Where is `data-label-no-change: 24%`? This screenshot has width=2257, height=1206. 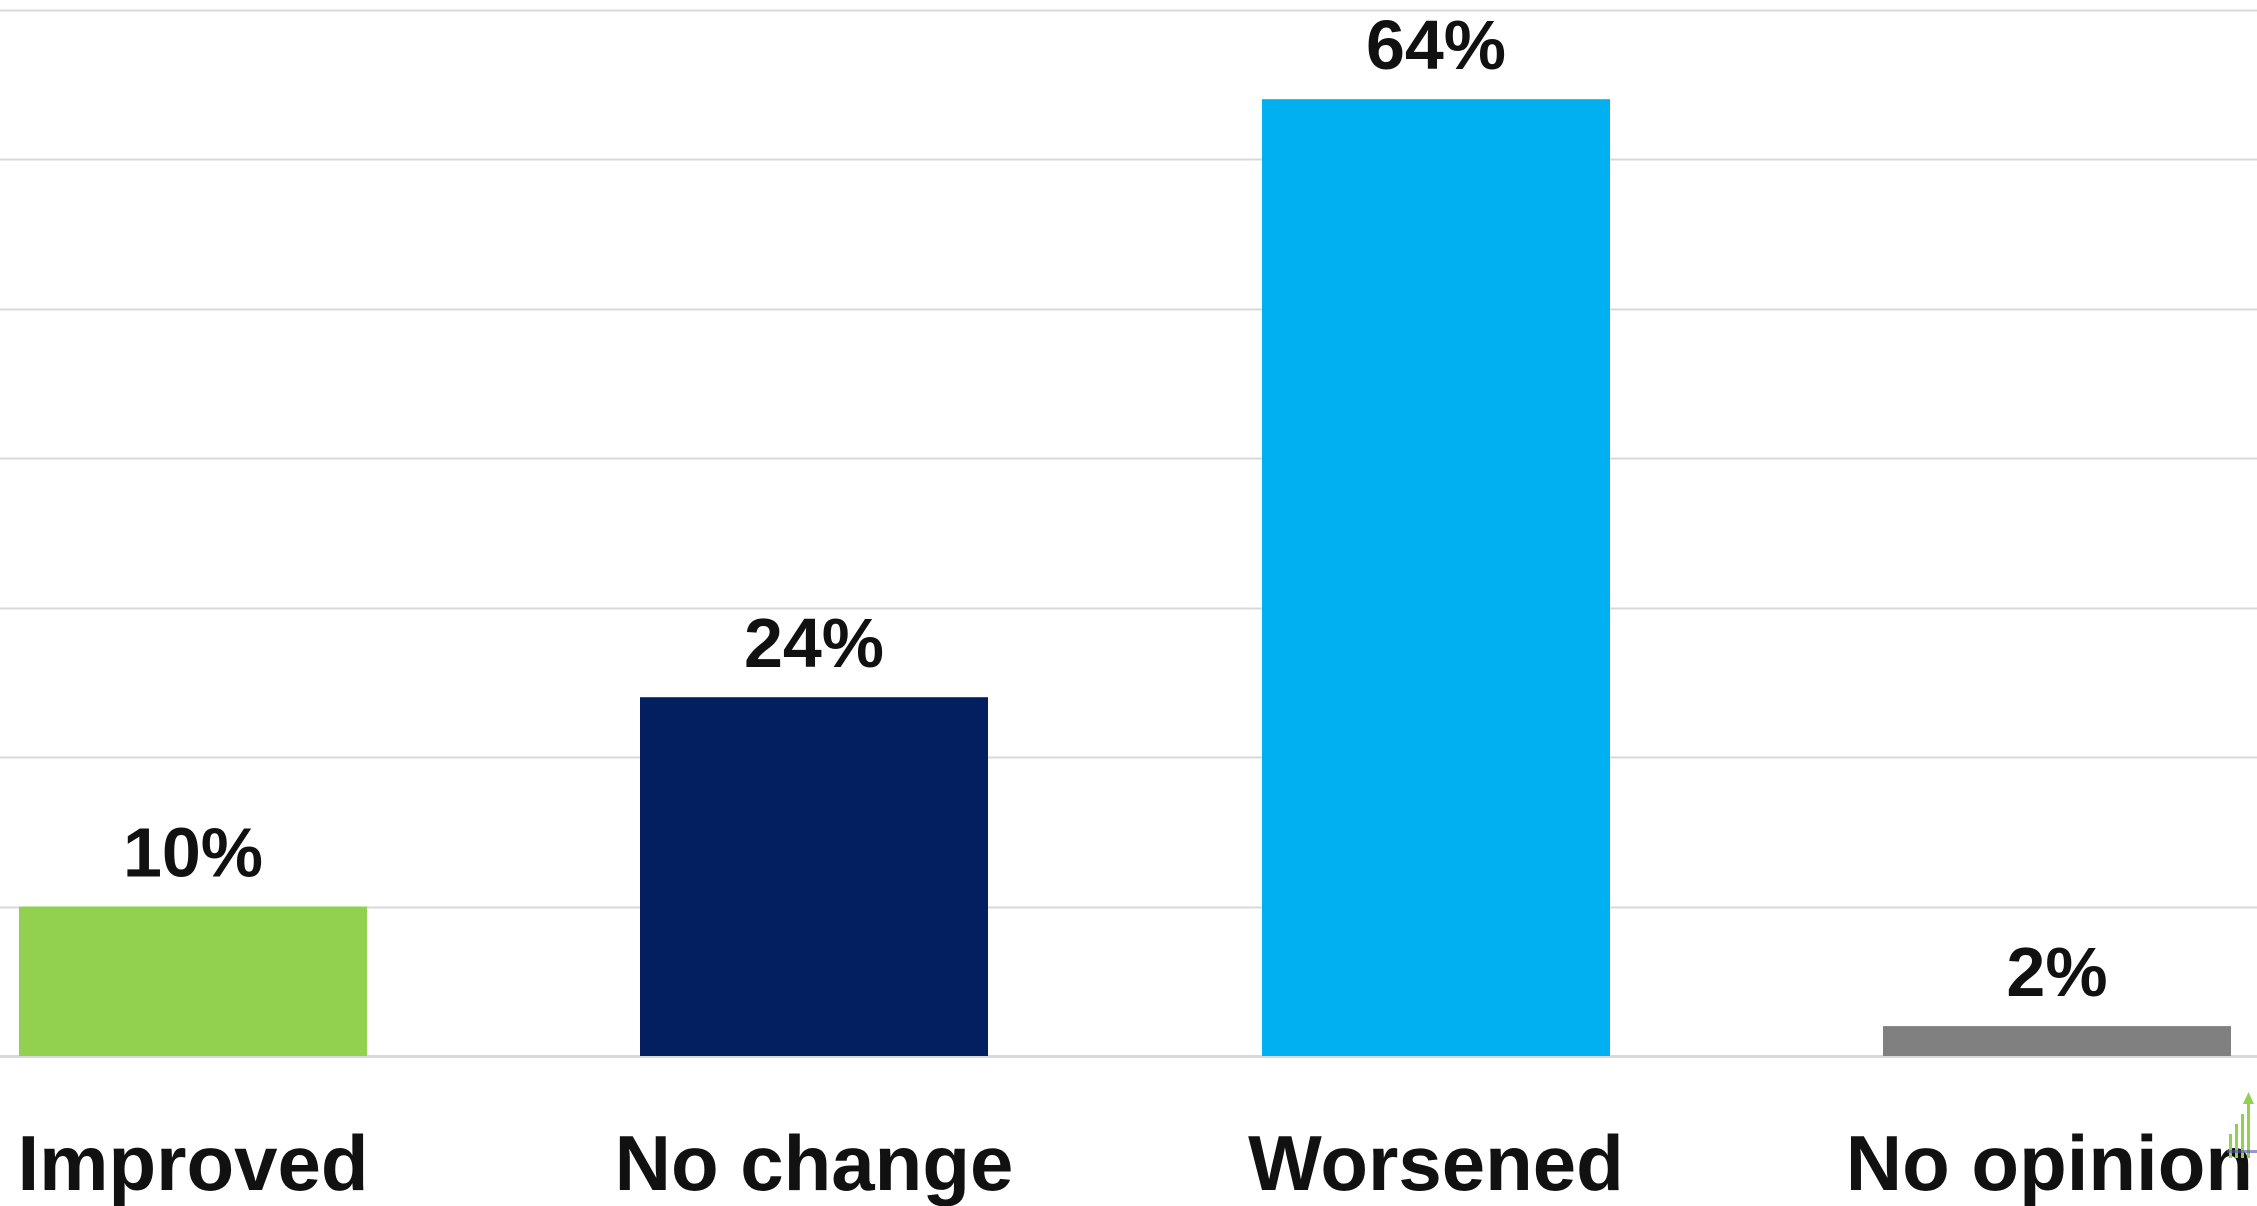
data-label-no-change: 24% is located at coordinates (814, 643).